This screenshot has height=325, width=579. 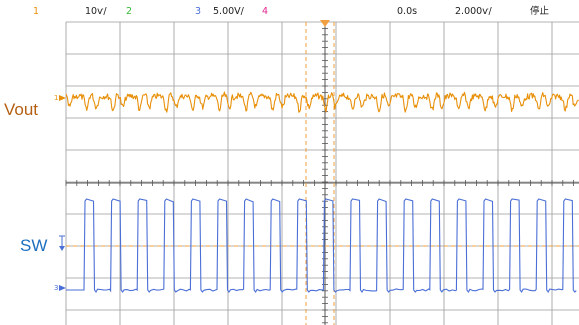 I want to click on time-position: 0.0s, so click(x=407, y=11).